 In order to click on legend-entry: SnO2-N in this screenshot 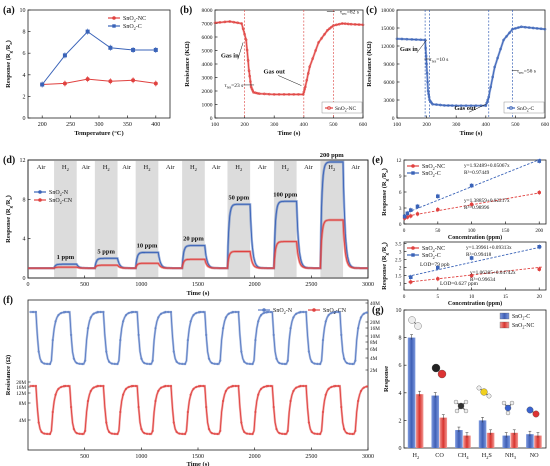, I will do `click(283, 311)`.